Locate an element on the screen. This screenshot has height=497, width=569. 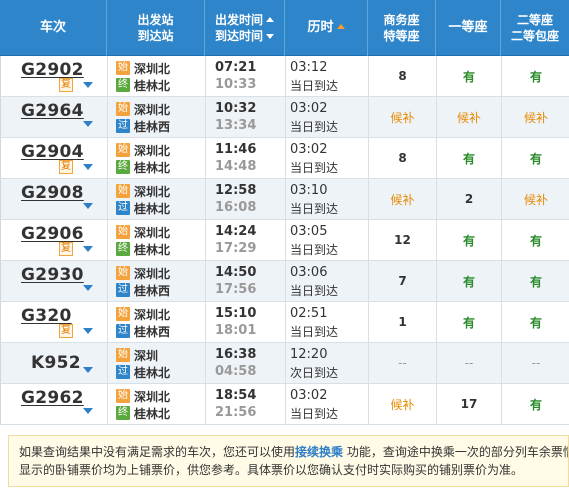
first-class-seat-availability: 候补 is located at coordinates (468, 117).